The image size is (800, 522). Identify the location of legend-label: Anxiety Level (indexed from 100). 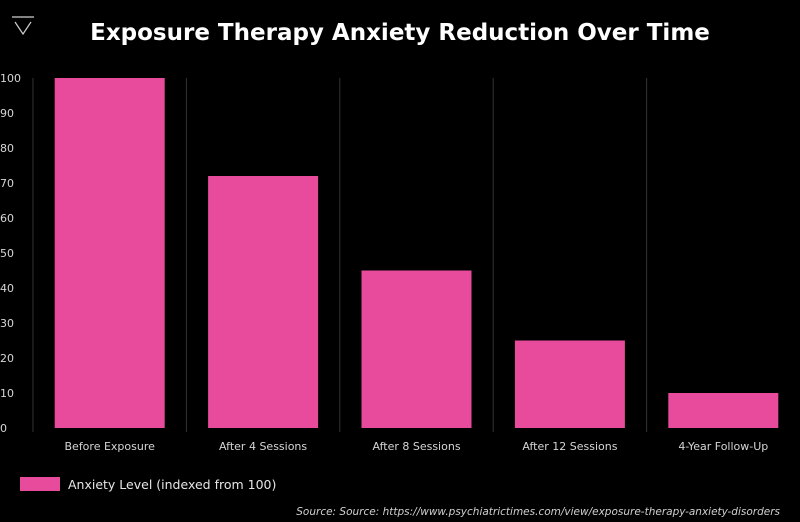
(172, 484).